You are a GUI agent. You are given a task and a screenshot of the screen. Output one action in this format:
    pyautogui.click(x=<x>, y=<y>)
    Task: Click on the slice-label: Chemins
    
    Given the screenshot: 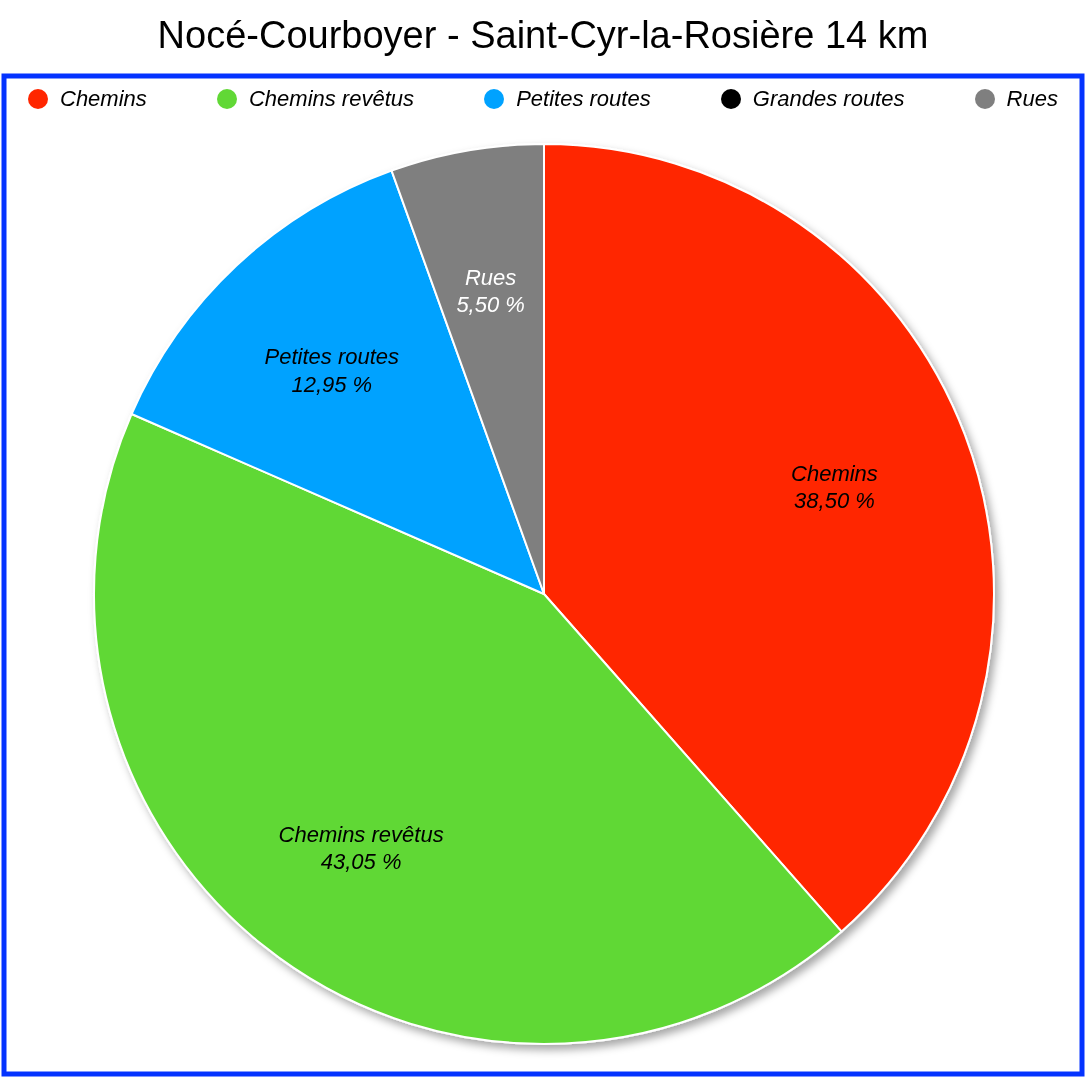 What is the action you would take?
    pyautogui.click(x=834, y=473)
    